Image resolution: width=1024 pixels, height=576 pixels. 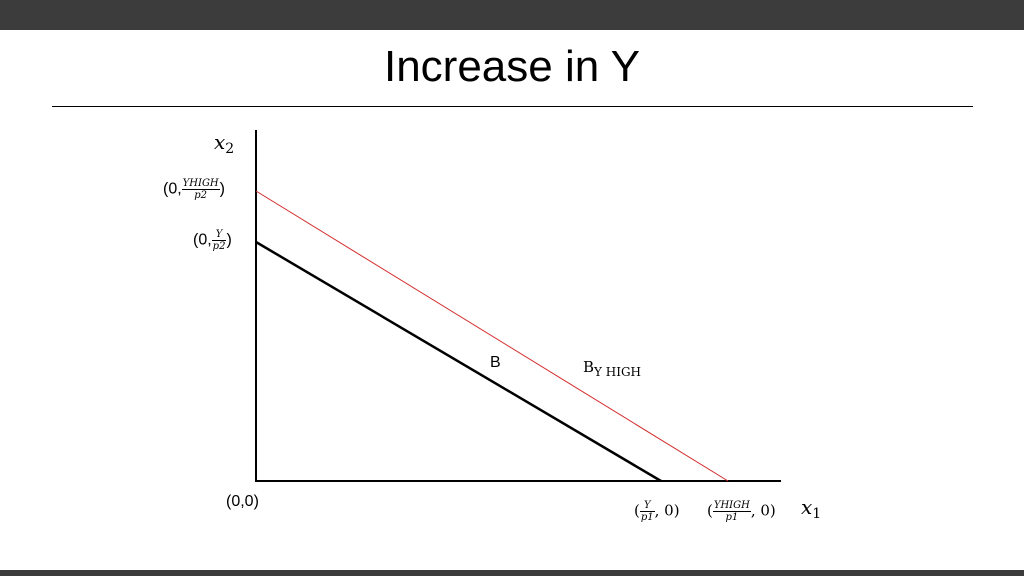 What do you see at coordinates (222, 189) in the screenshot?
I see `y-intercept-yhigh-suffix: )` at bounding box center [222, 189].